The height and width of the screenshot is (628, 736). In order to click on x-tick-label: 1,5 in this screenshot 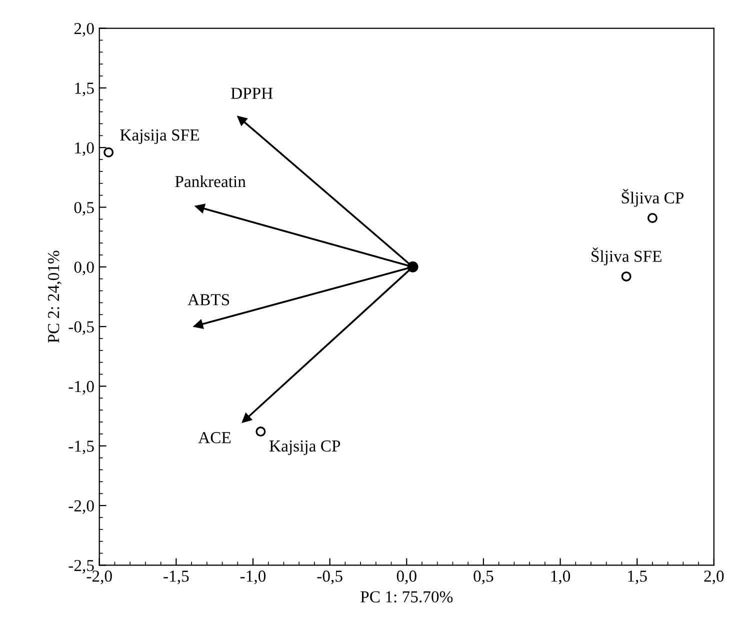, I will do `click(637, 577)`.